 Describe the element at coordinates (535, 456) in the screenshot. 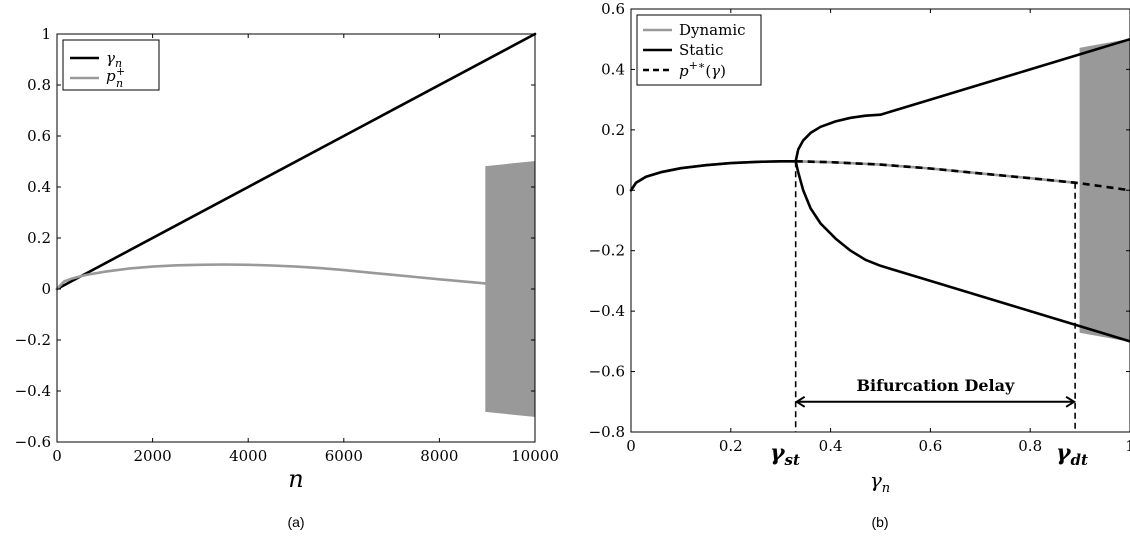

I see `x-tick-label: 10000` at that location.